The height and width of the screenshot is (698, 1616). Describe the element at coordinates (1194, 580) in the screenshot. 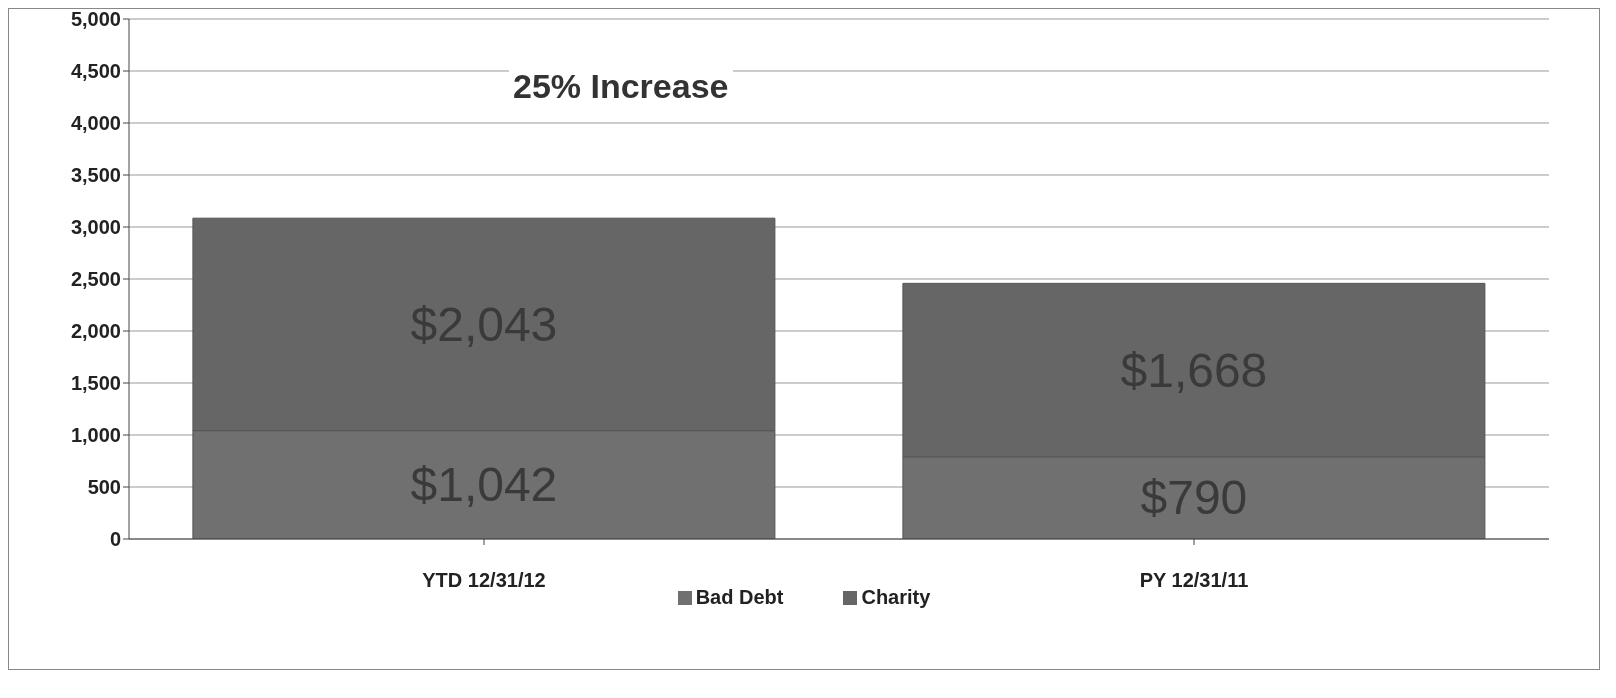

I see `x-tick-label: PY 12/31/11` at that location.